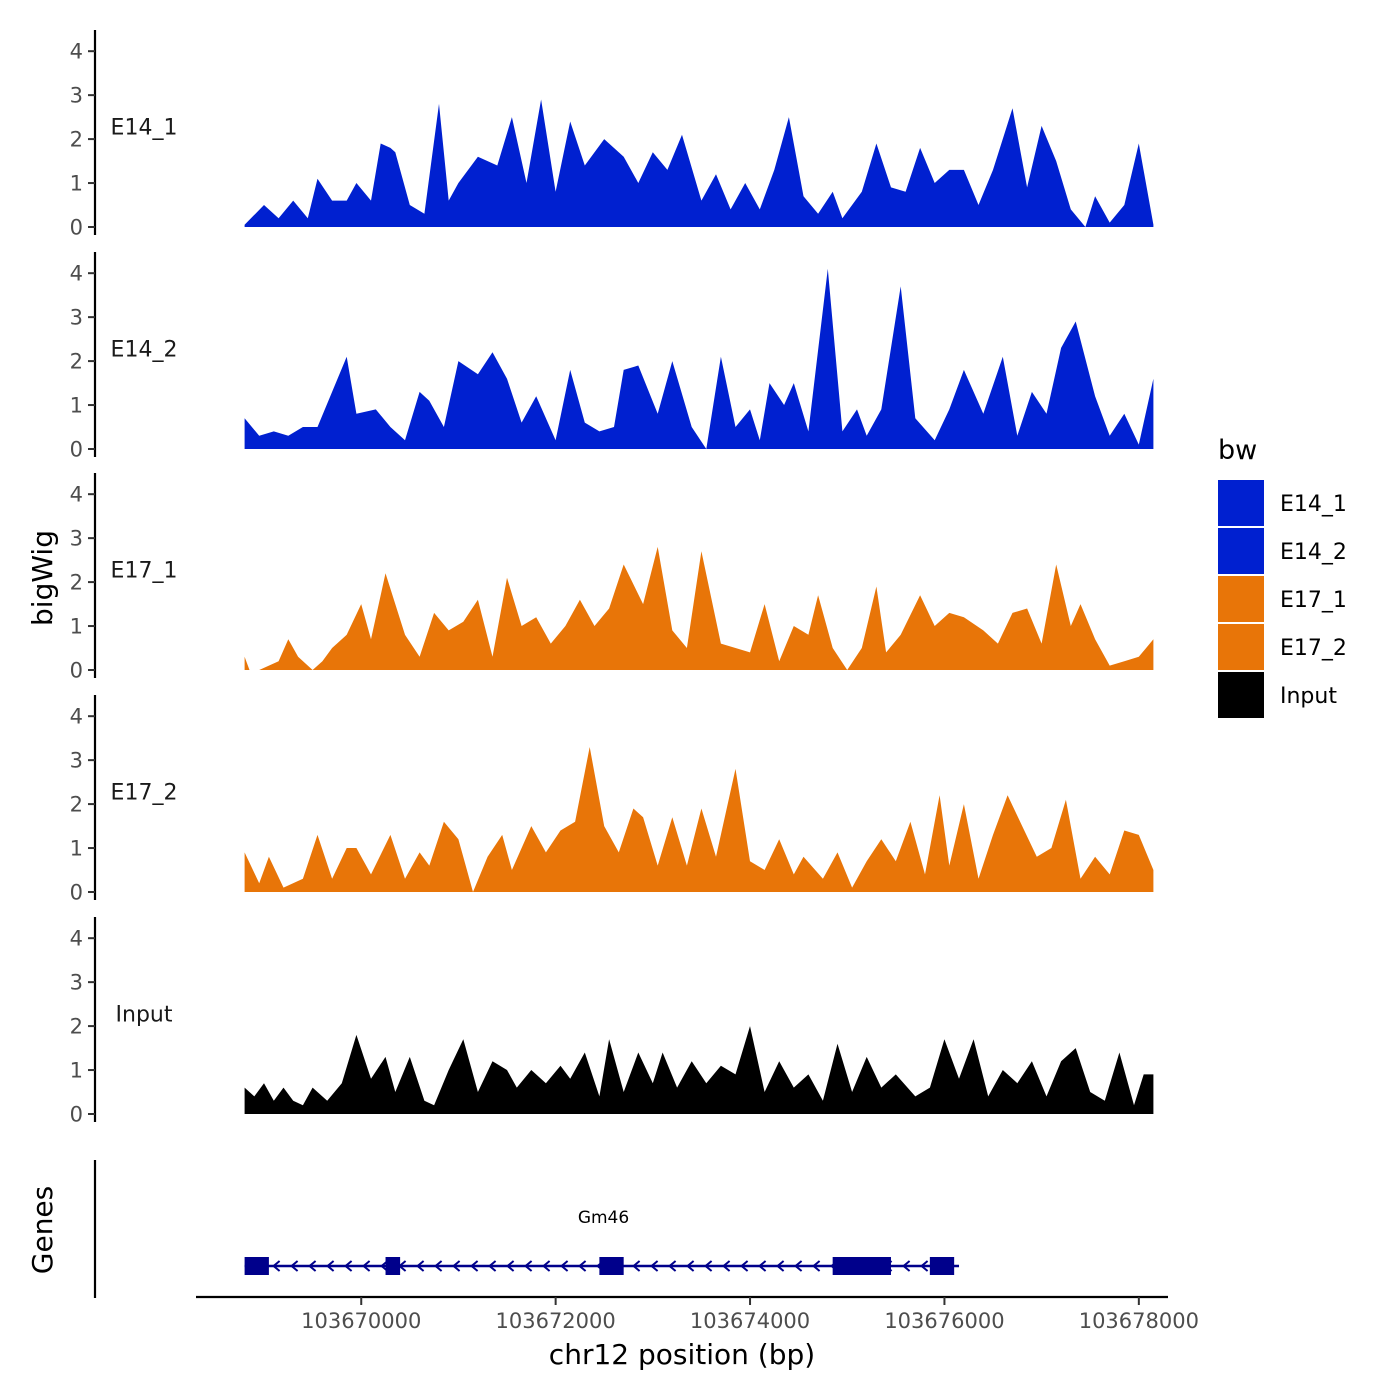 This screenshot has width=1400, height=1400. I want to click on x-tick-label: 103674000, so click(750, 1321).